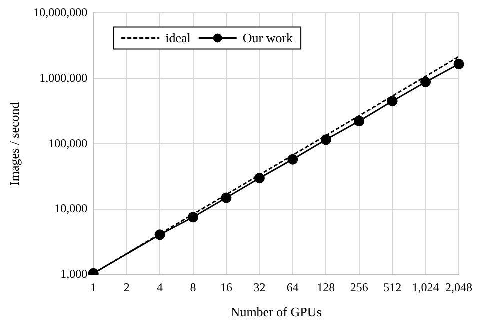 This screenshot has width=479, height=329. What do you see at coordinates (193, 287) in the screenshot?
I see `x-tick-label: 8` at bounding box center [193, 287].